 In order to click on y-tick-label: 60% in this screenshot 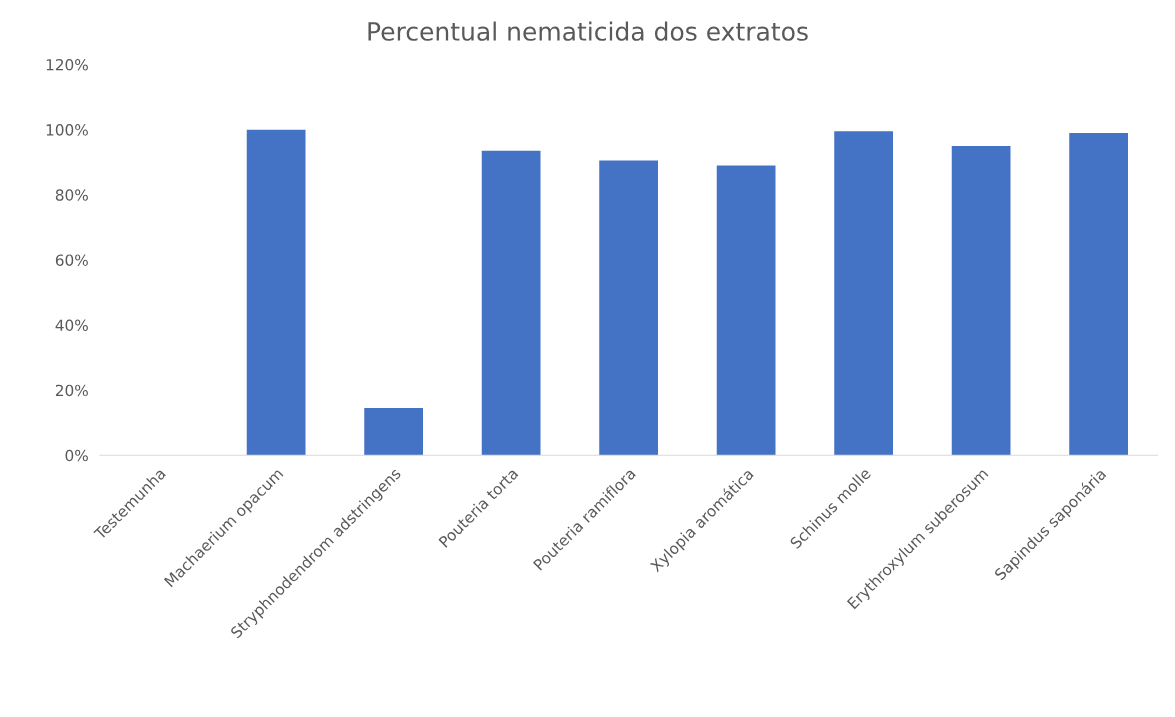, I will do `click(71, 260)`.